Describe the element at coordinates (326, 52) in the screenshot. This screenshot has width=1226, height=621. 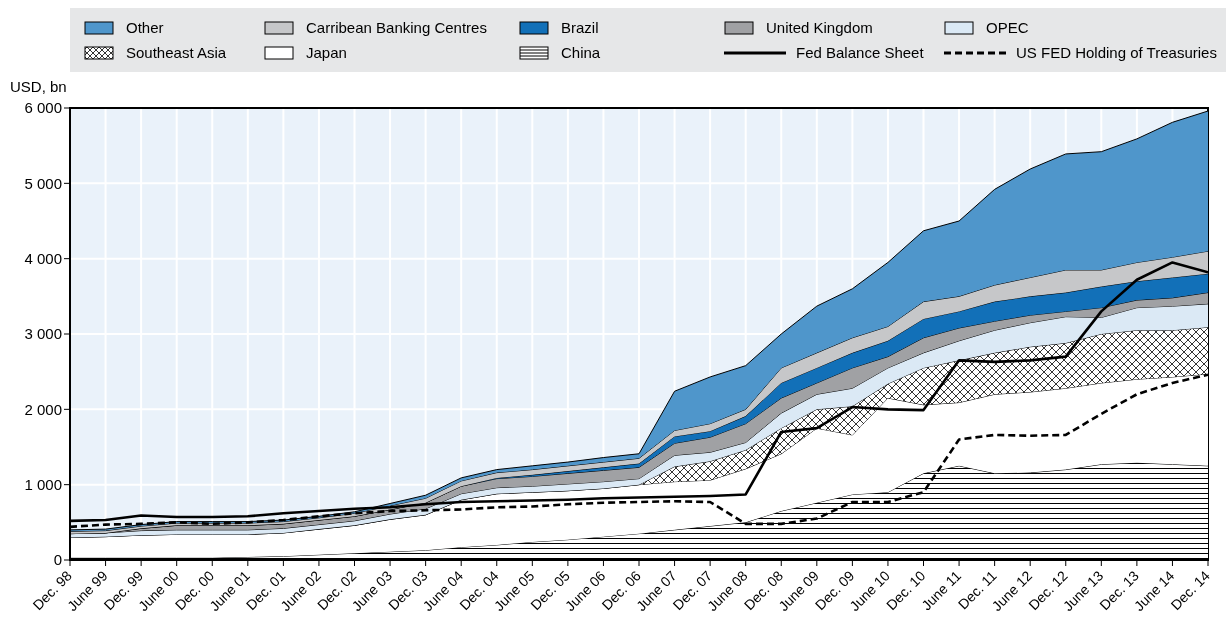
I see `legend-label: Japan` at that location.